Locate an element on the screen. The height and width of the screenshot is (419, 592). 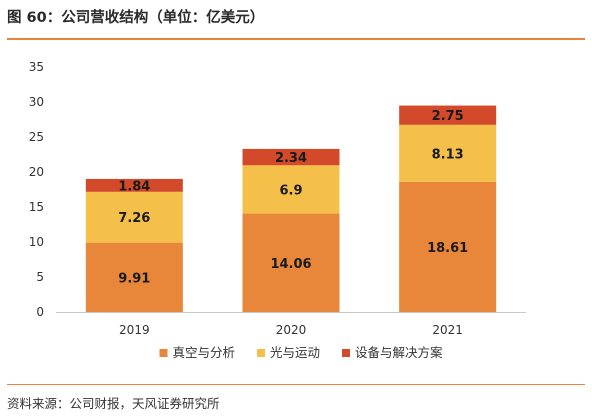
data-label: 9.91 is located at coordinates (134, 278).